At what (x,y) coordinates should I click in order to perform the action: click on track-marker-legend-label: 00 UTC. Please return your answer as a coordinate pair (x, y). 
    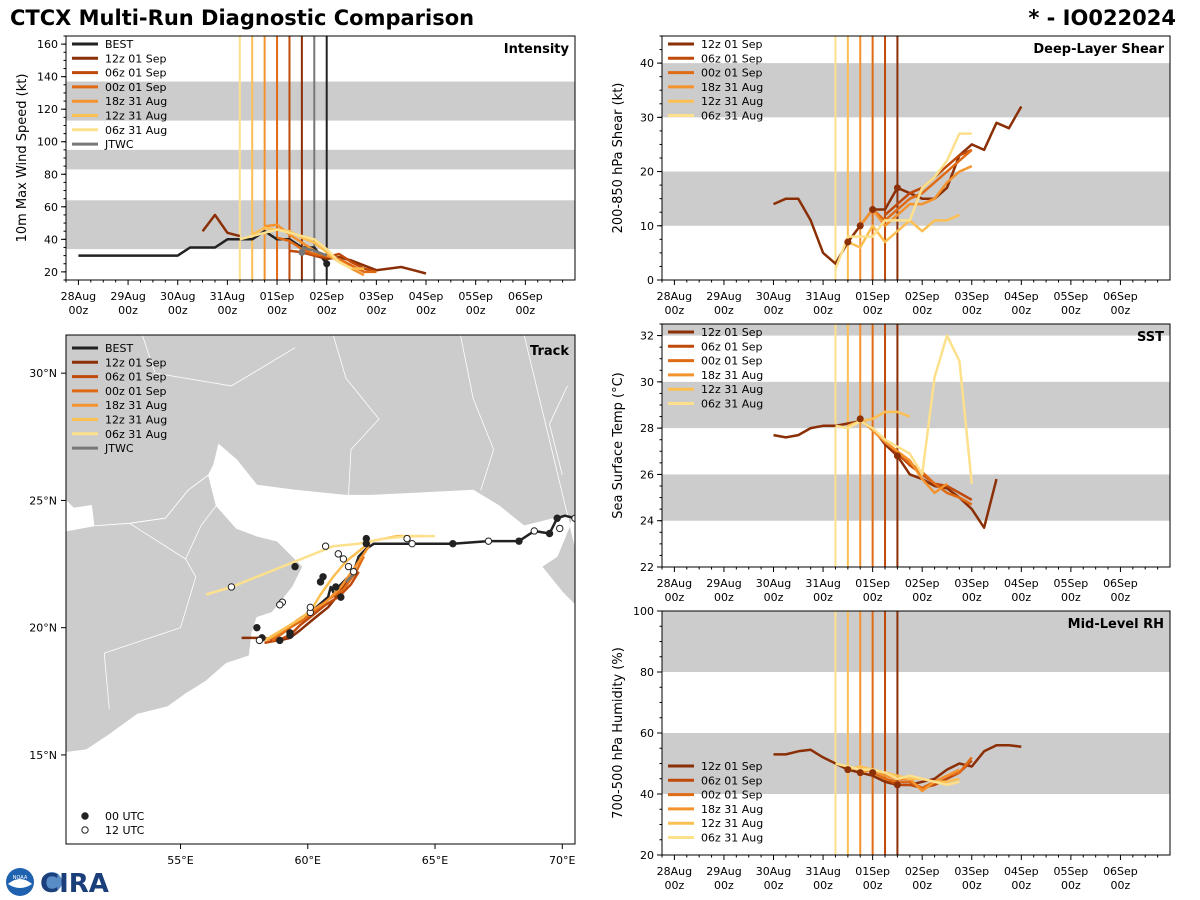
    Looking at the image, I should click on (125, 816).